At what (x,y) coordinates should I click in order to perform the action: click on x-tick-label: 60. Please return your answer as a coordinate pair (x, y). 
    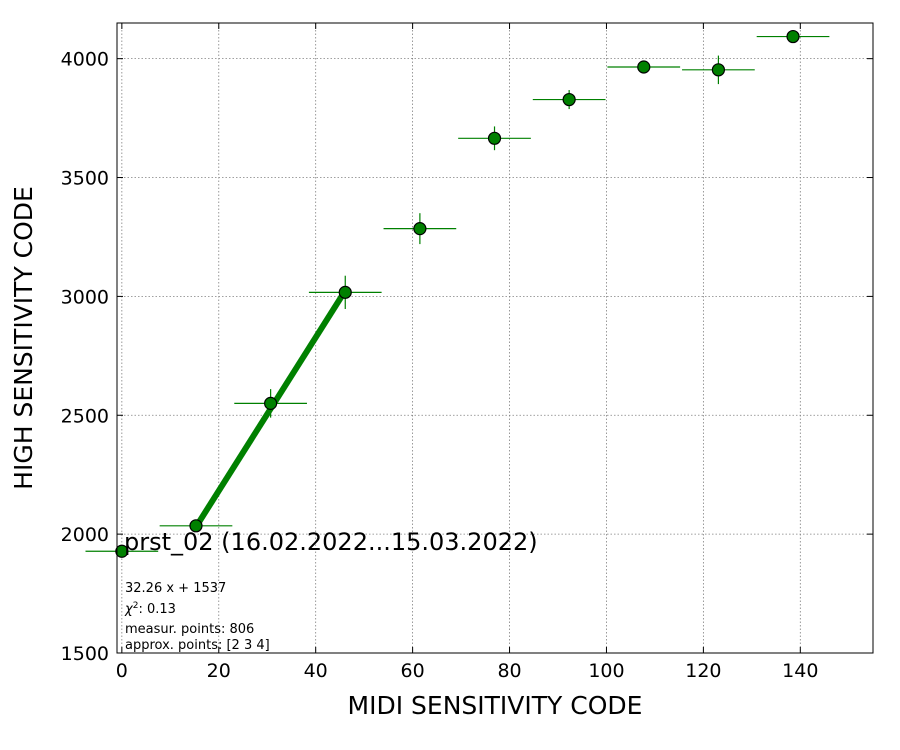
    Looking at the image, I should click on (413, 671).